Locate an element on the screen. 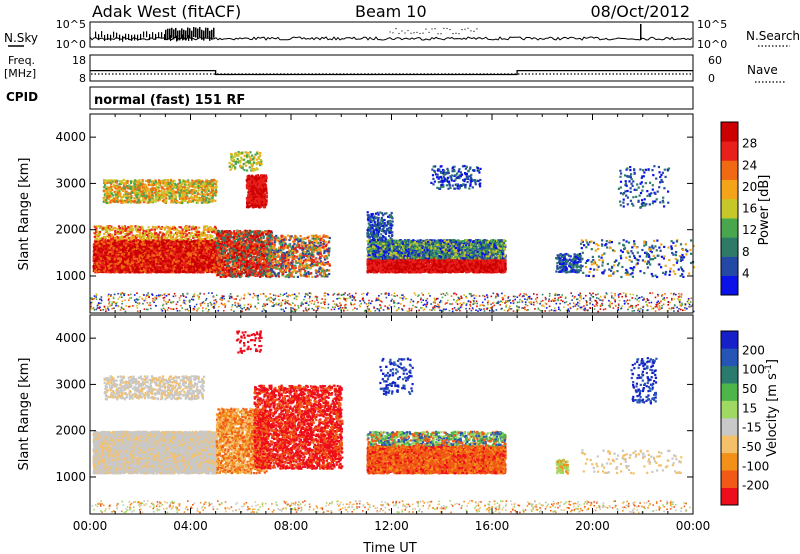 This screenshot has height=554, width=800. freq-left-tick-top: 18 is located at coordinates (79, 60).